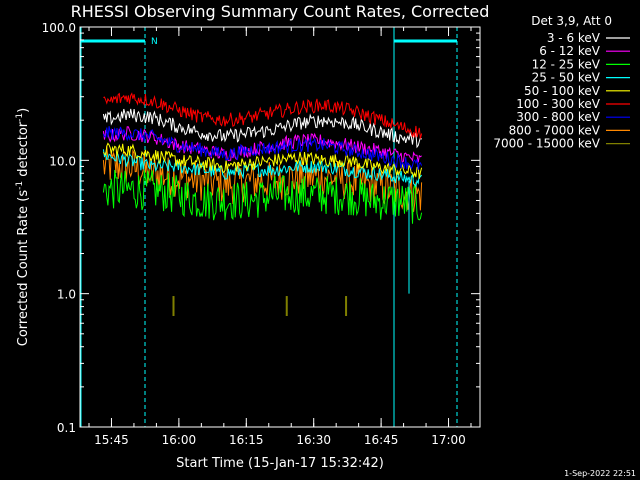  What do you see at coordinates (546, 144) in the screenshot?
I see `legend-label: 7000 - 15000 keV` at bounding box center [546, 144].